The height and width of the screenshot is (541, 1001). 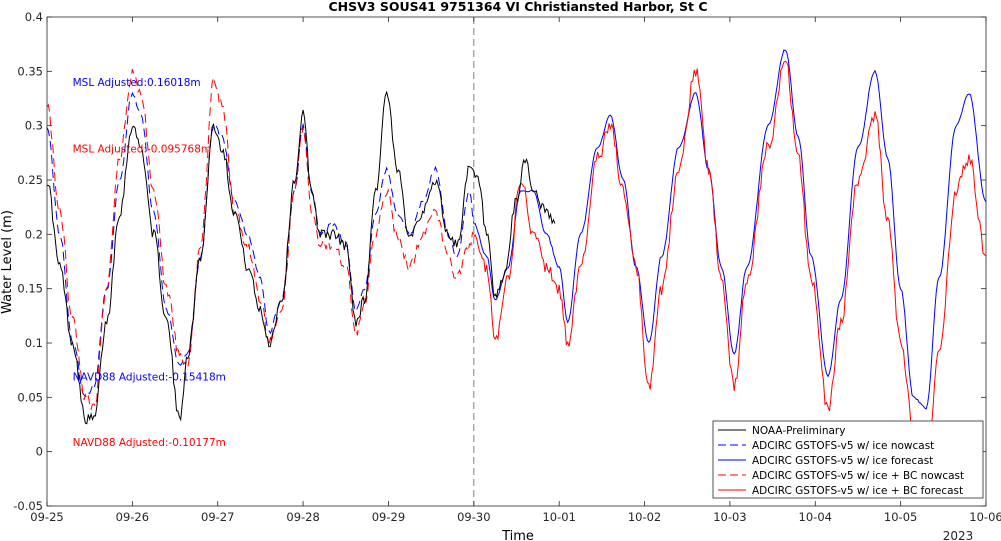 What do you see at coordinates (473, 517) in the screenshot?
I see `x-tick-label: 09-30` at bounding box center [473, 517].